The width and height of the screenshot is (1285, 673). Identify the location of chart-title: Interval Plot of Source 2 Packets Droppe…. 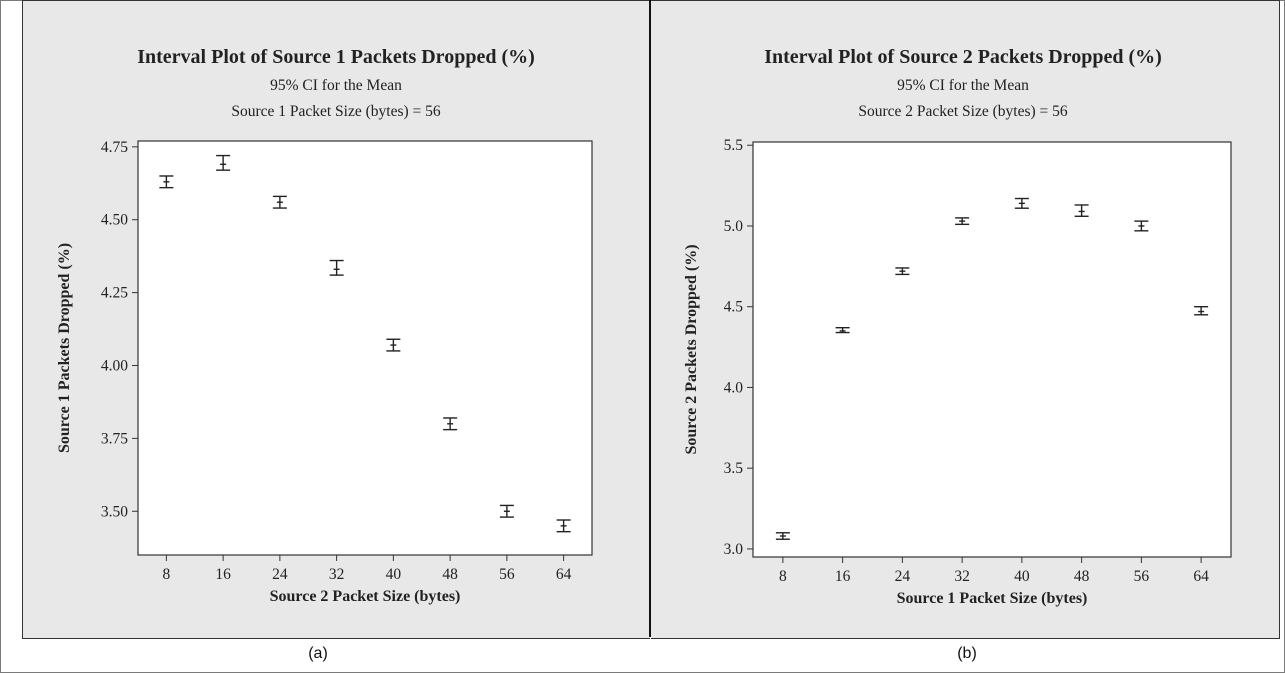
(963, 57).